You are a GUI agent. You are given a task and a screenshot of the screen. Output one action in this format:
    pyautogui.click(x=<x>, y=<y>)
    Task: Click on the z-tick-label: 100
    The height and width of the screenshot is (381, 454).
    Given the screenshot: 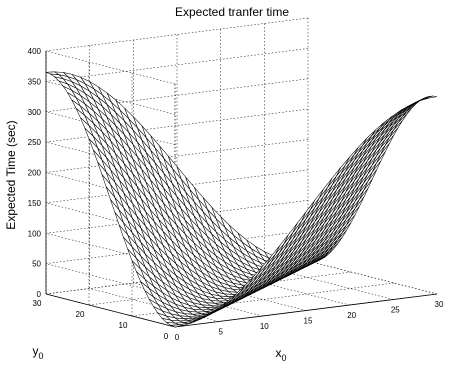 What is the action you would take?
    pyautogui.click(x=35, y=233)
    